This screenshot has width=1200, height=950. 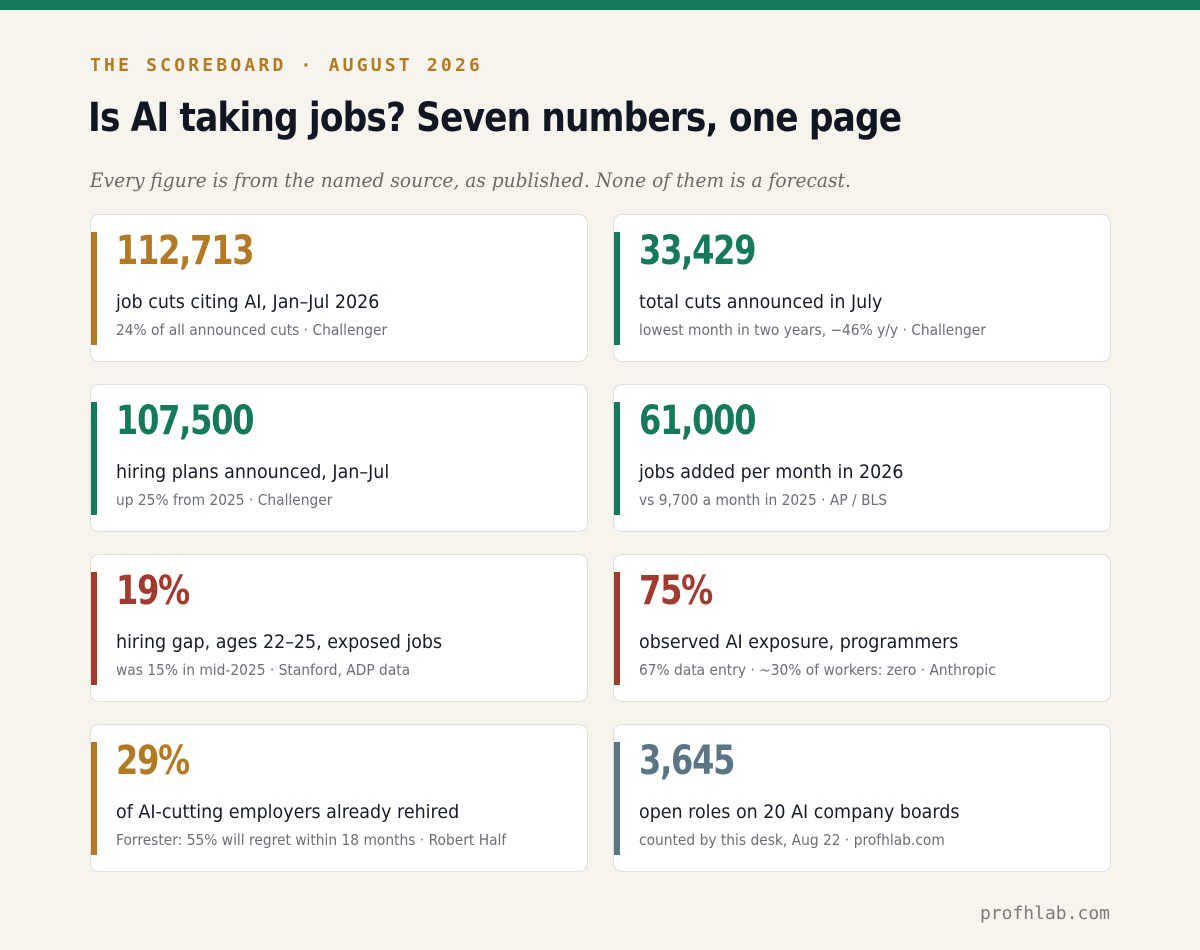 What do you see at coordinates (771, 472) in the screenshot?
I see `stat-label: jobs added per month in 2026` at bounding box center [771, 472].